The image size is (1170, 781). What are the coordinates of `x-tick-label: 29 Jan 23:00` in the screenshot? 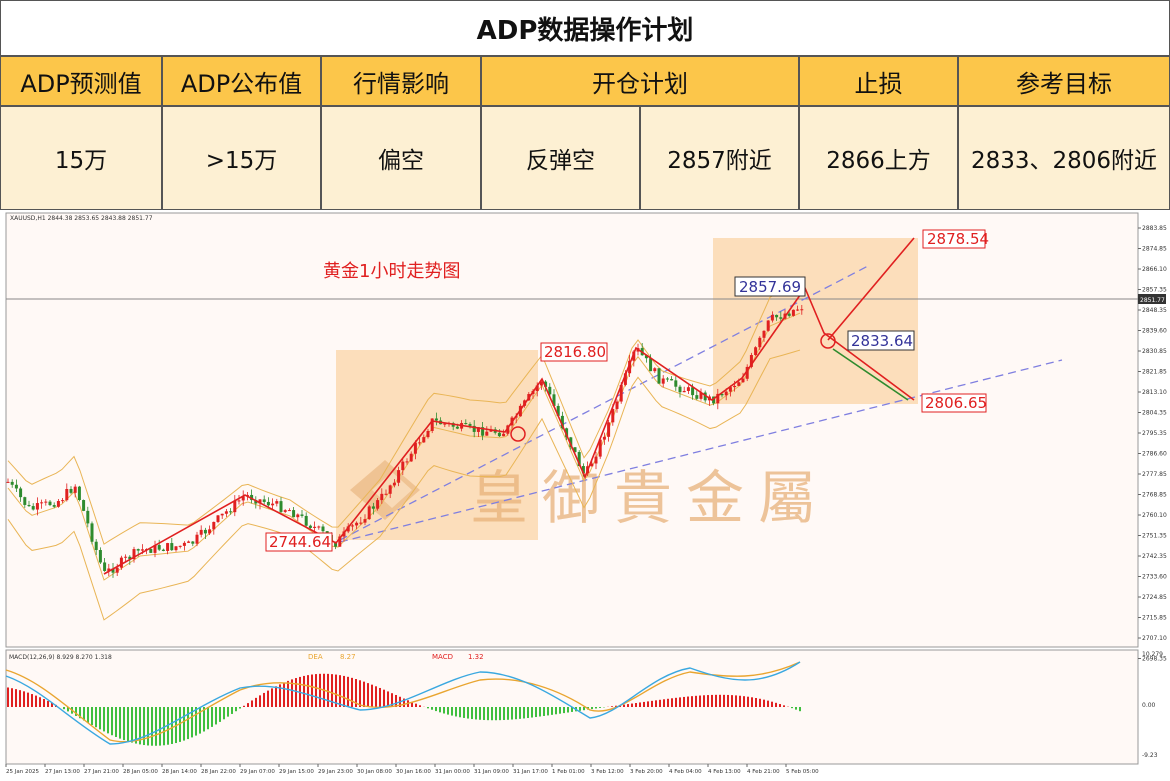 It's located at (335, 772).